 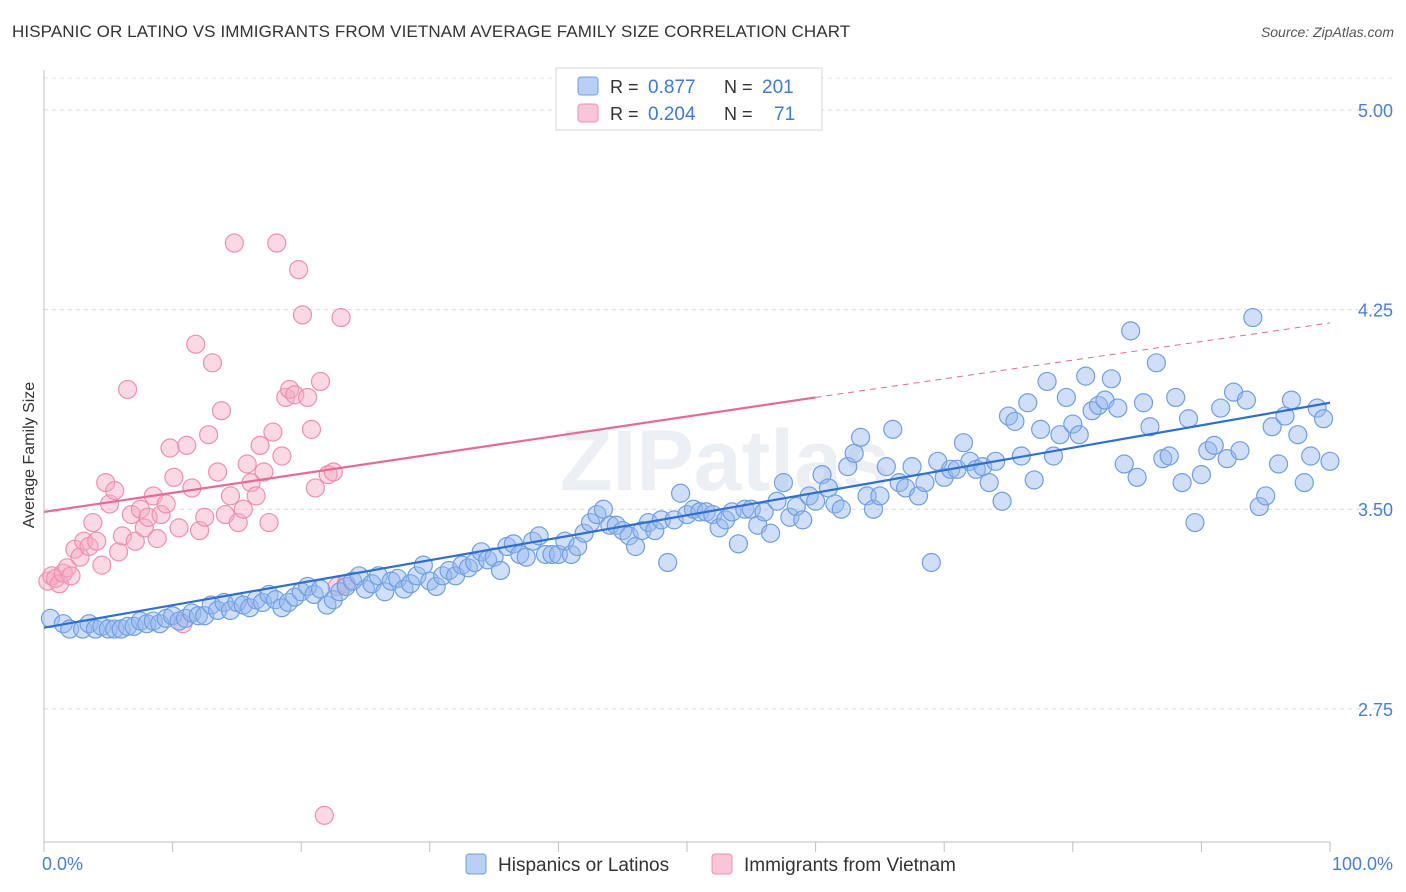 I want to click on bottom-legend-swatch-blue, so click(x=476, y=864).